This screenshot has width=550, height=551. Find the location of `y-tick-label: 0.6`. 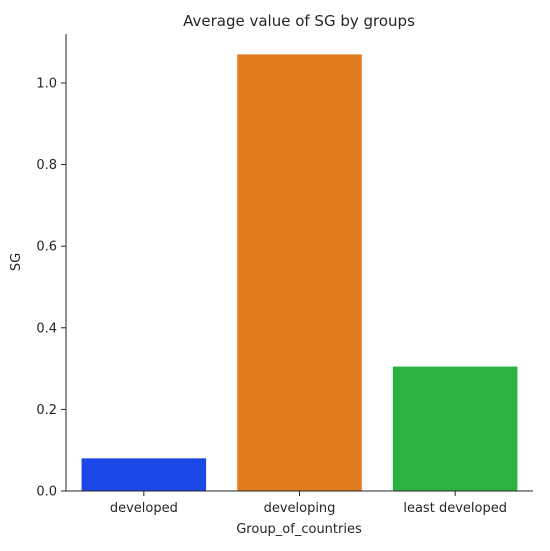

y-tick-label: 0.6 is located at coordinates (46, 247).